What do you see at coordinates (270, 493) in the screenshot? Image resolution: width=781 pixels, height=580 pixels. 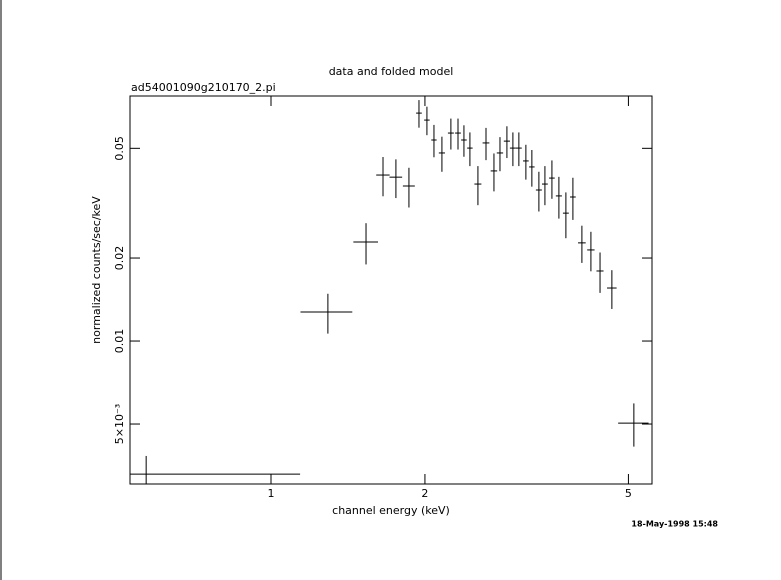 I see `x-tick-label: 1` at bounding box center [270, 493].